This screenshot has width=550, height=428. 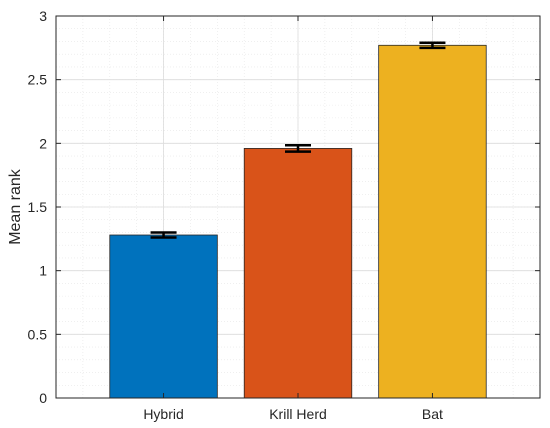 I want to click on y-tick-label: 0, so click(x=43, y=398).